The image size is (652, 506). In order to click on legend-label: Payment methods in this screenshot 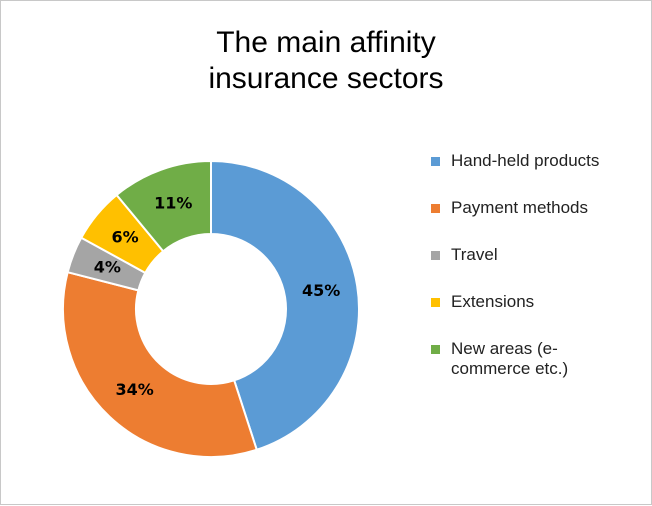, I will do `click(520, 207)`.